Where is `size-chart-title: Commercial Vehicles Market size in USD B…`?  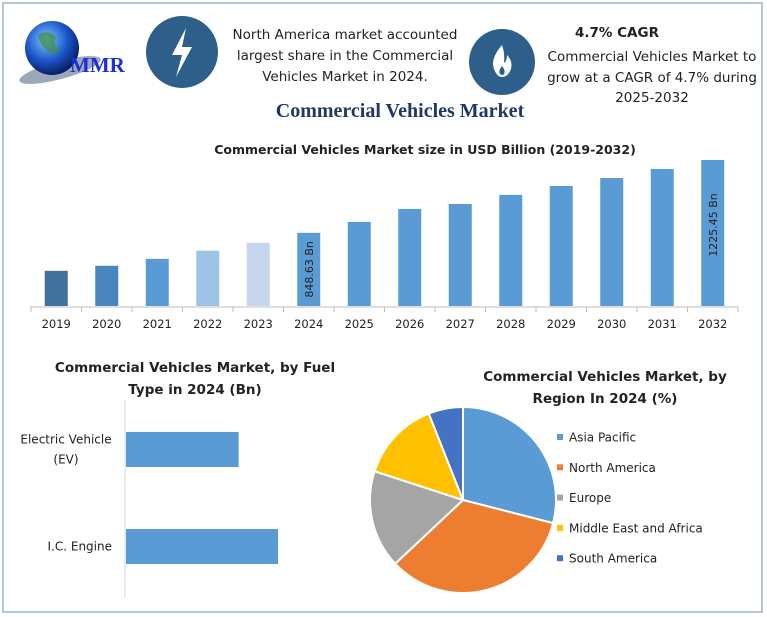 size-chart-title: Commercial Vehicles Market size in USD B… is located at coordinates (425, 149).